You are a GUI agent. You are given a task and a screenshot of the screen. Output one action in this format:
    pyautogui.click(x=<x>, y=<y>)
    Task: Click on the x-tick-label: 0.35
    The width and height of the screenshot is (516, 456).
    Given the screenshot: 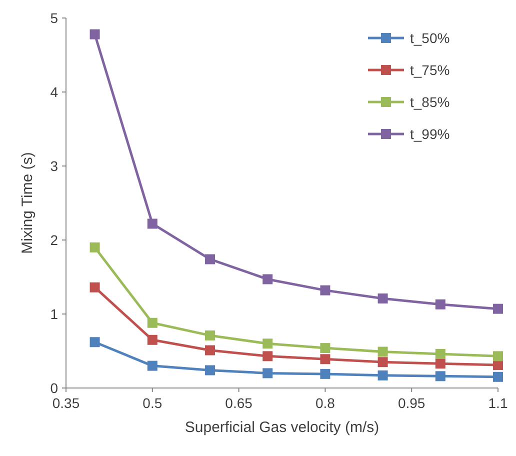 What is the action you would take?
    pyautogui.click(x=66, y=403)
    